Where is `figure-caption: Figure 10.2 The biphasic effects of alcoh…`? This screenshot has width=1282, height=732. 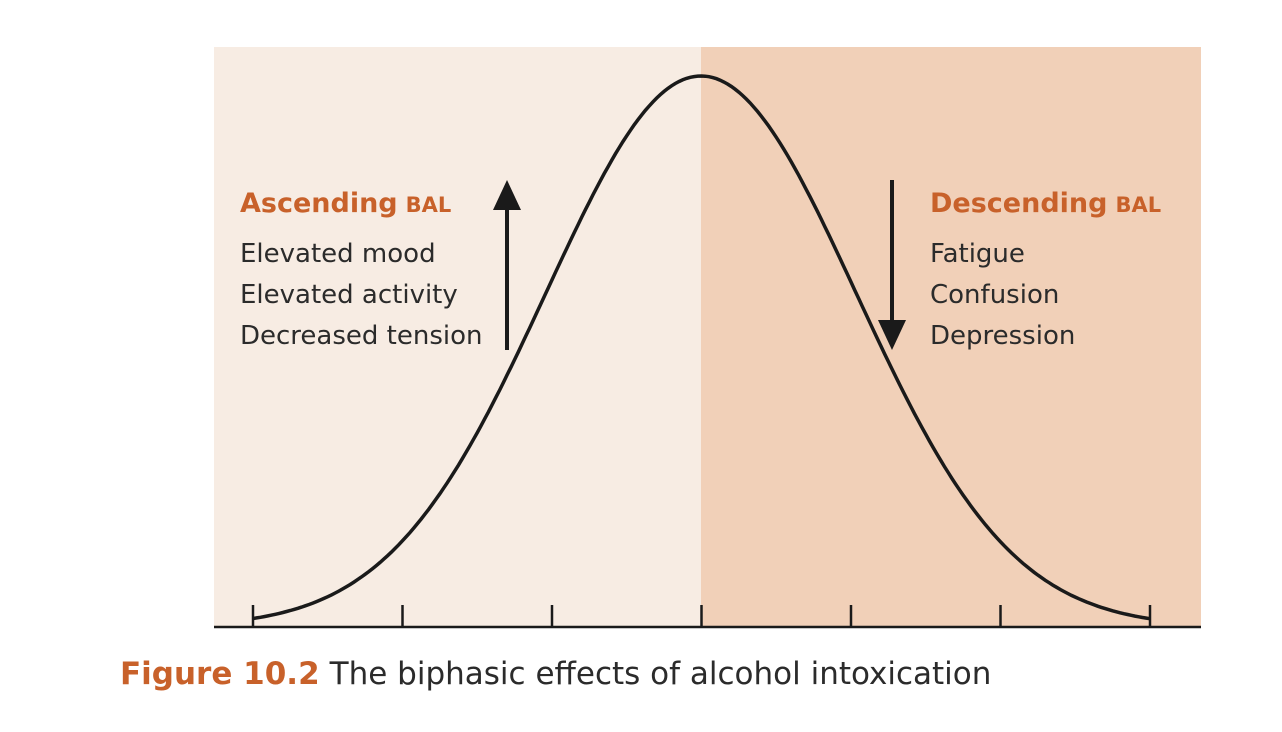 figure-caption: Figure 10.2 The biphasic effects of alcoh… is located at coordinates (555, 674).